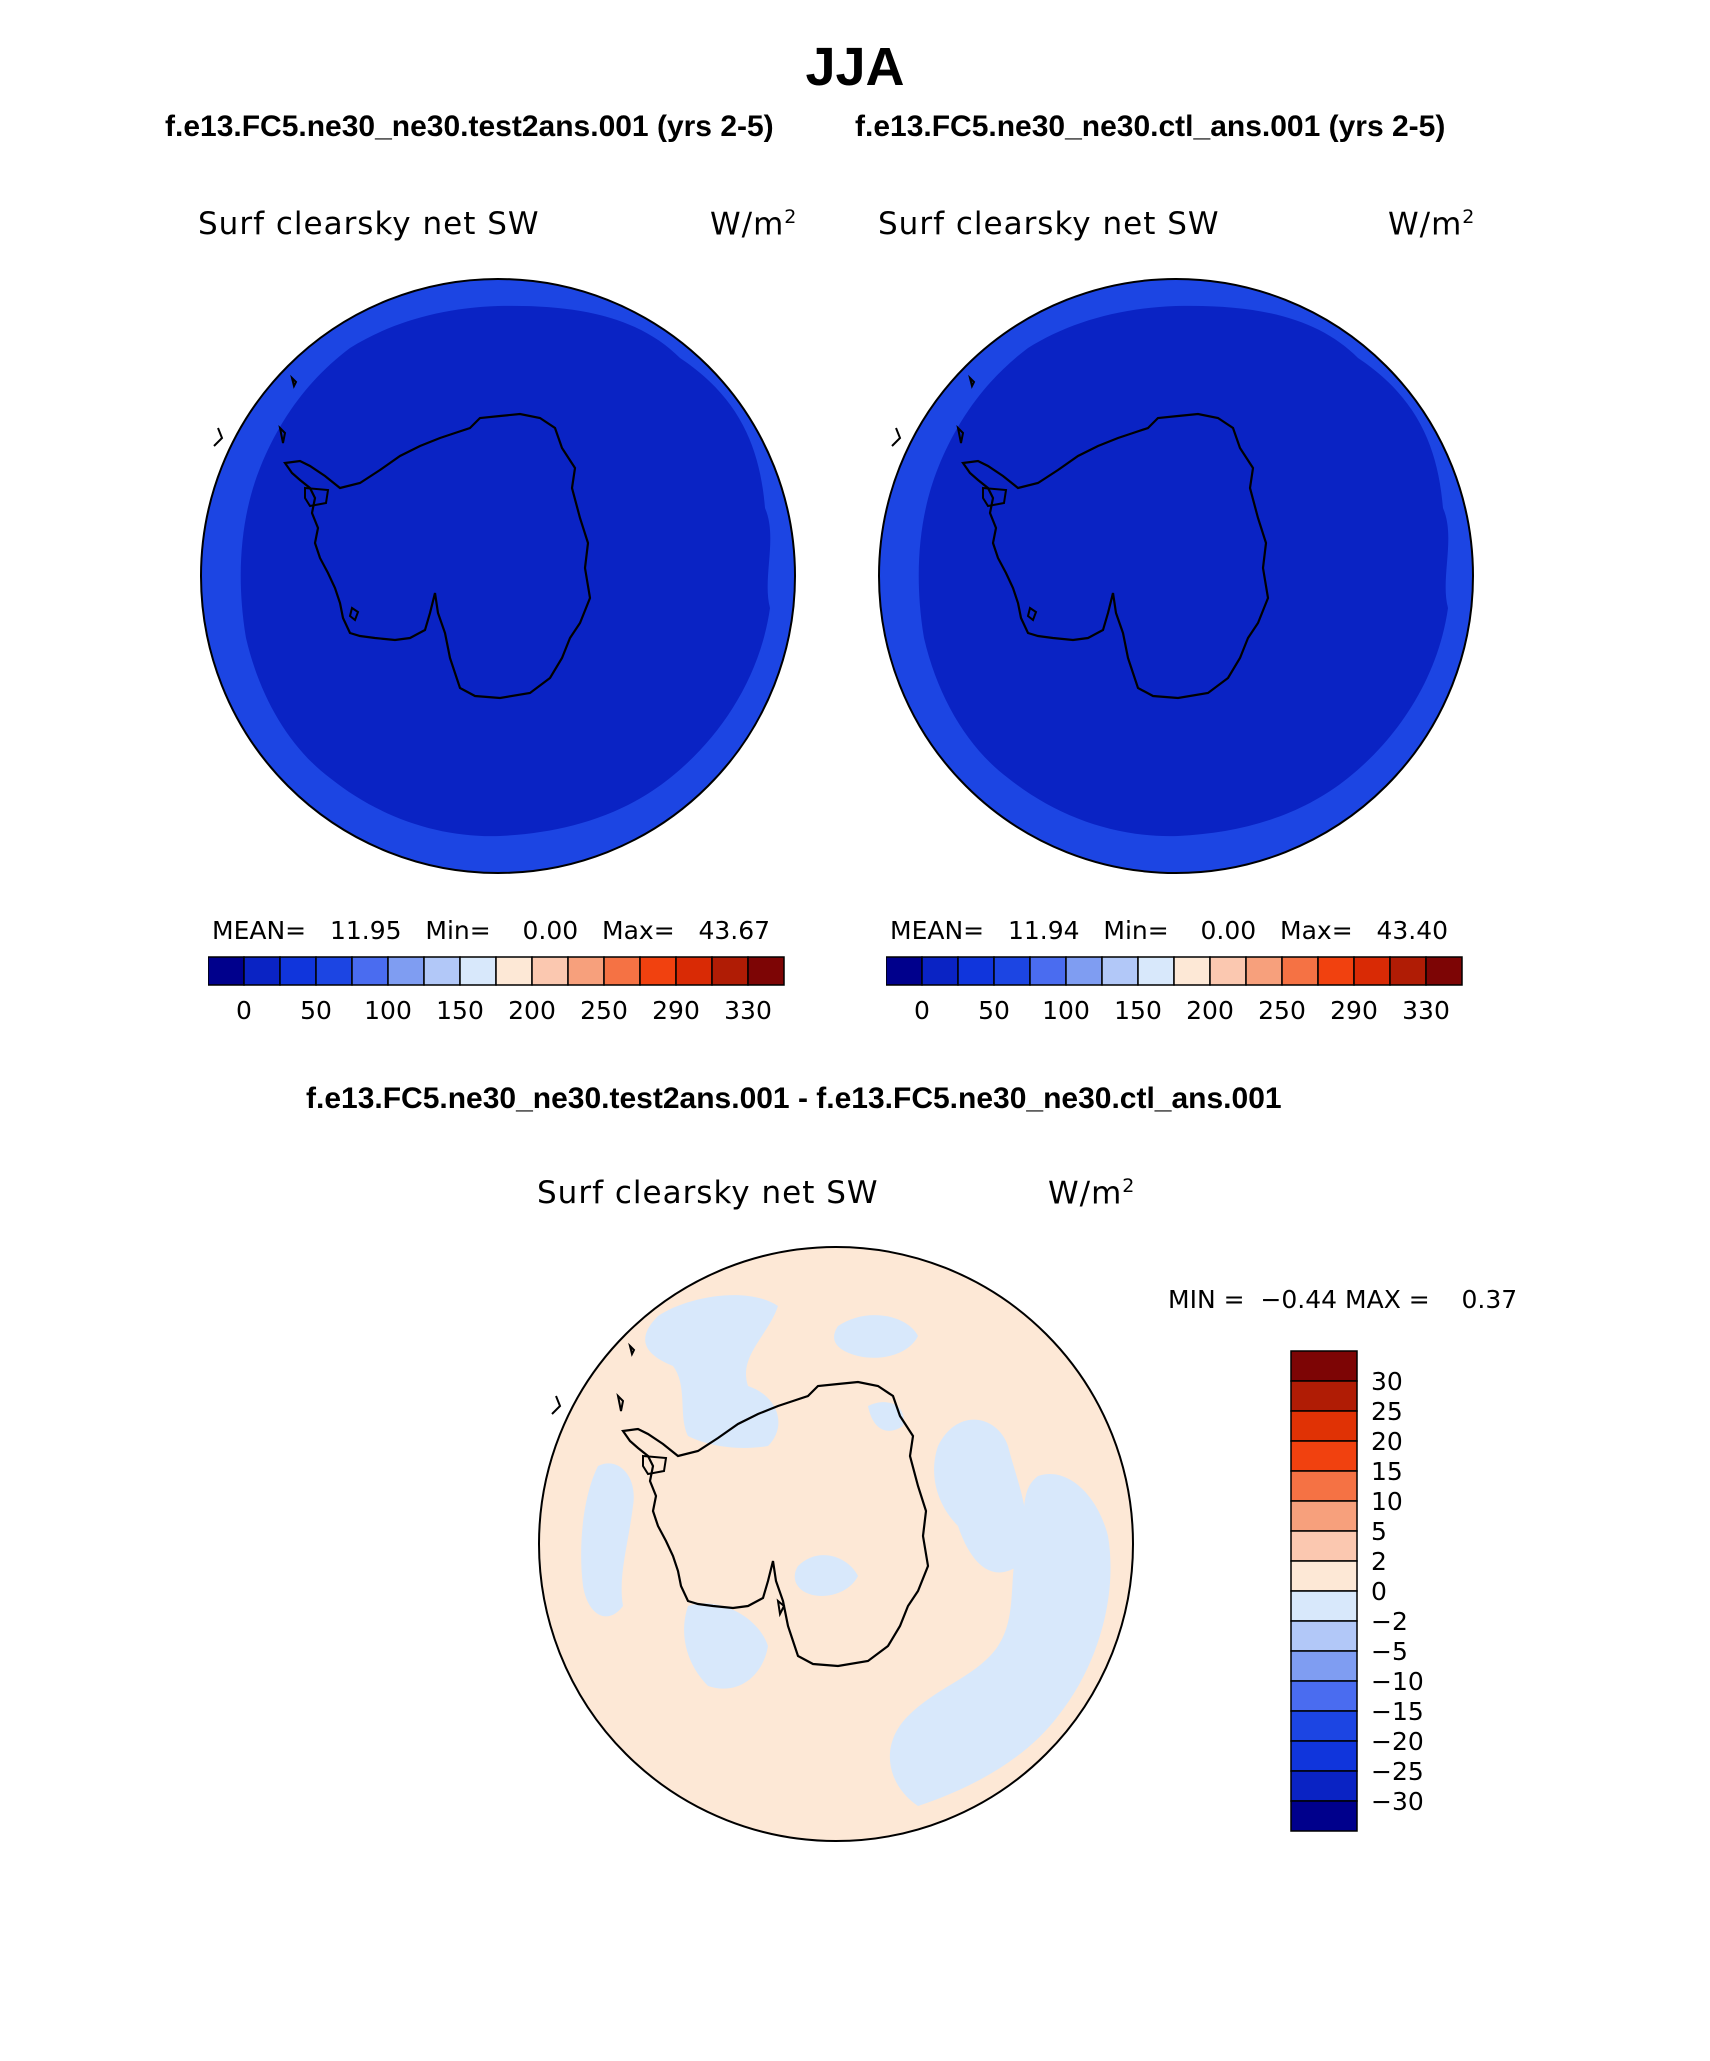 The image size is (1710, 2061). I want to click on difference-colorbar-tick-label: 5, so click(1379, 1531).